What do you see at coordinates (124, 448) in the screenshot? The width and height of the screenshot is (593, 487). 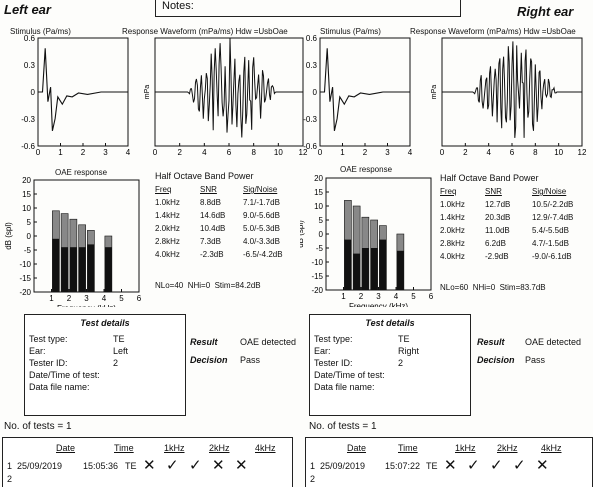 I see `left-hdr-time: Time` at bounding box center [124, 448].